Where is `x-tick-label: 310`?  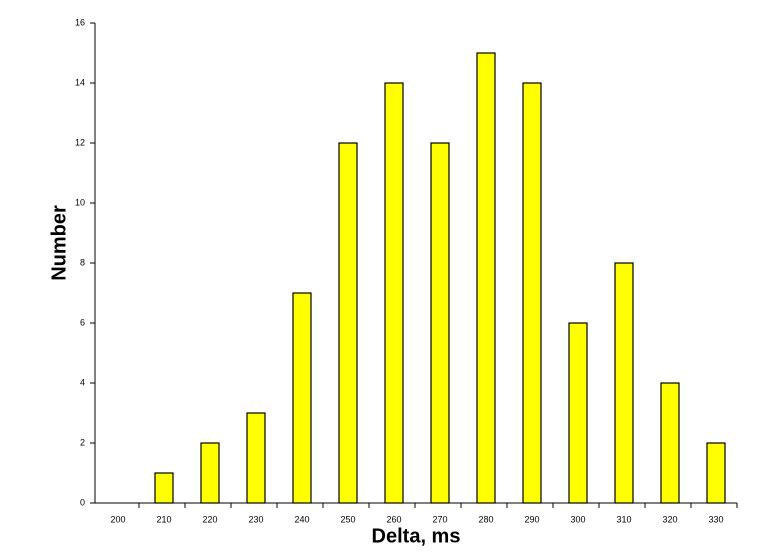
x-tick-label: 310 is located at coordinates (623, 519).